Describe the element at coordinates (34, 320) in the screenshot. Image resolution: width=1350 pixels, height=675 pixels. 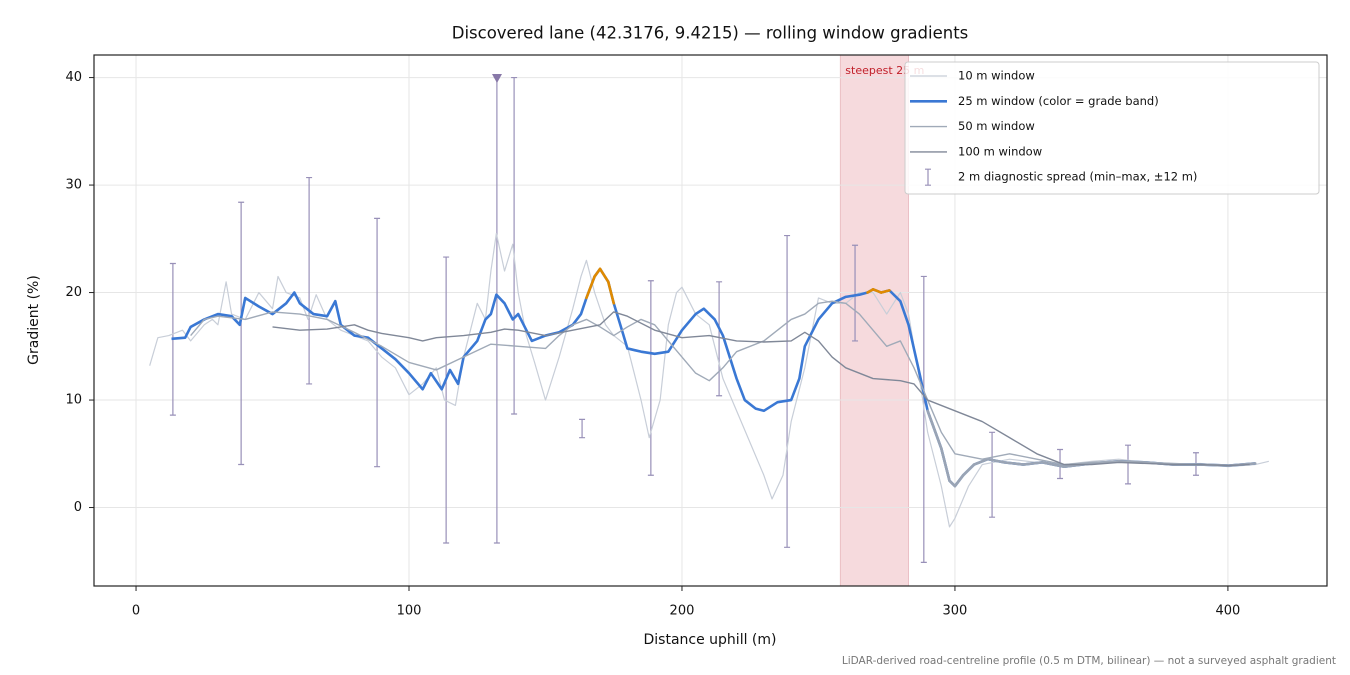
I see `y-axis-label: Gradient (%)` at that location.